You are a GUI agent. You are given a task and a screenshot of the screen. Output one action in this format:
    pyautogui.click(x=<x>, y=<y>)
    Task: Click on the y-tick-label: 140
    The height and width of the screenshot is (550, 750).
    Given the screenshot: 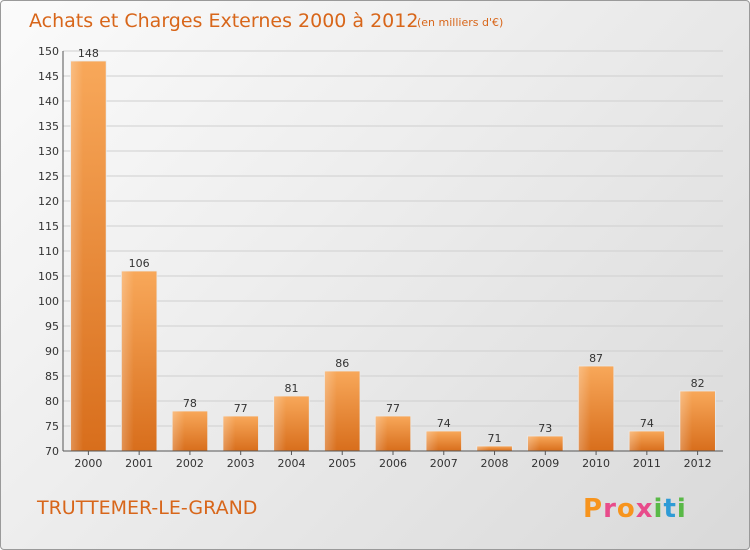 What is the action you would take?
    pyautogui.click(x=48, y=101)
    